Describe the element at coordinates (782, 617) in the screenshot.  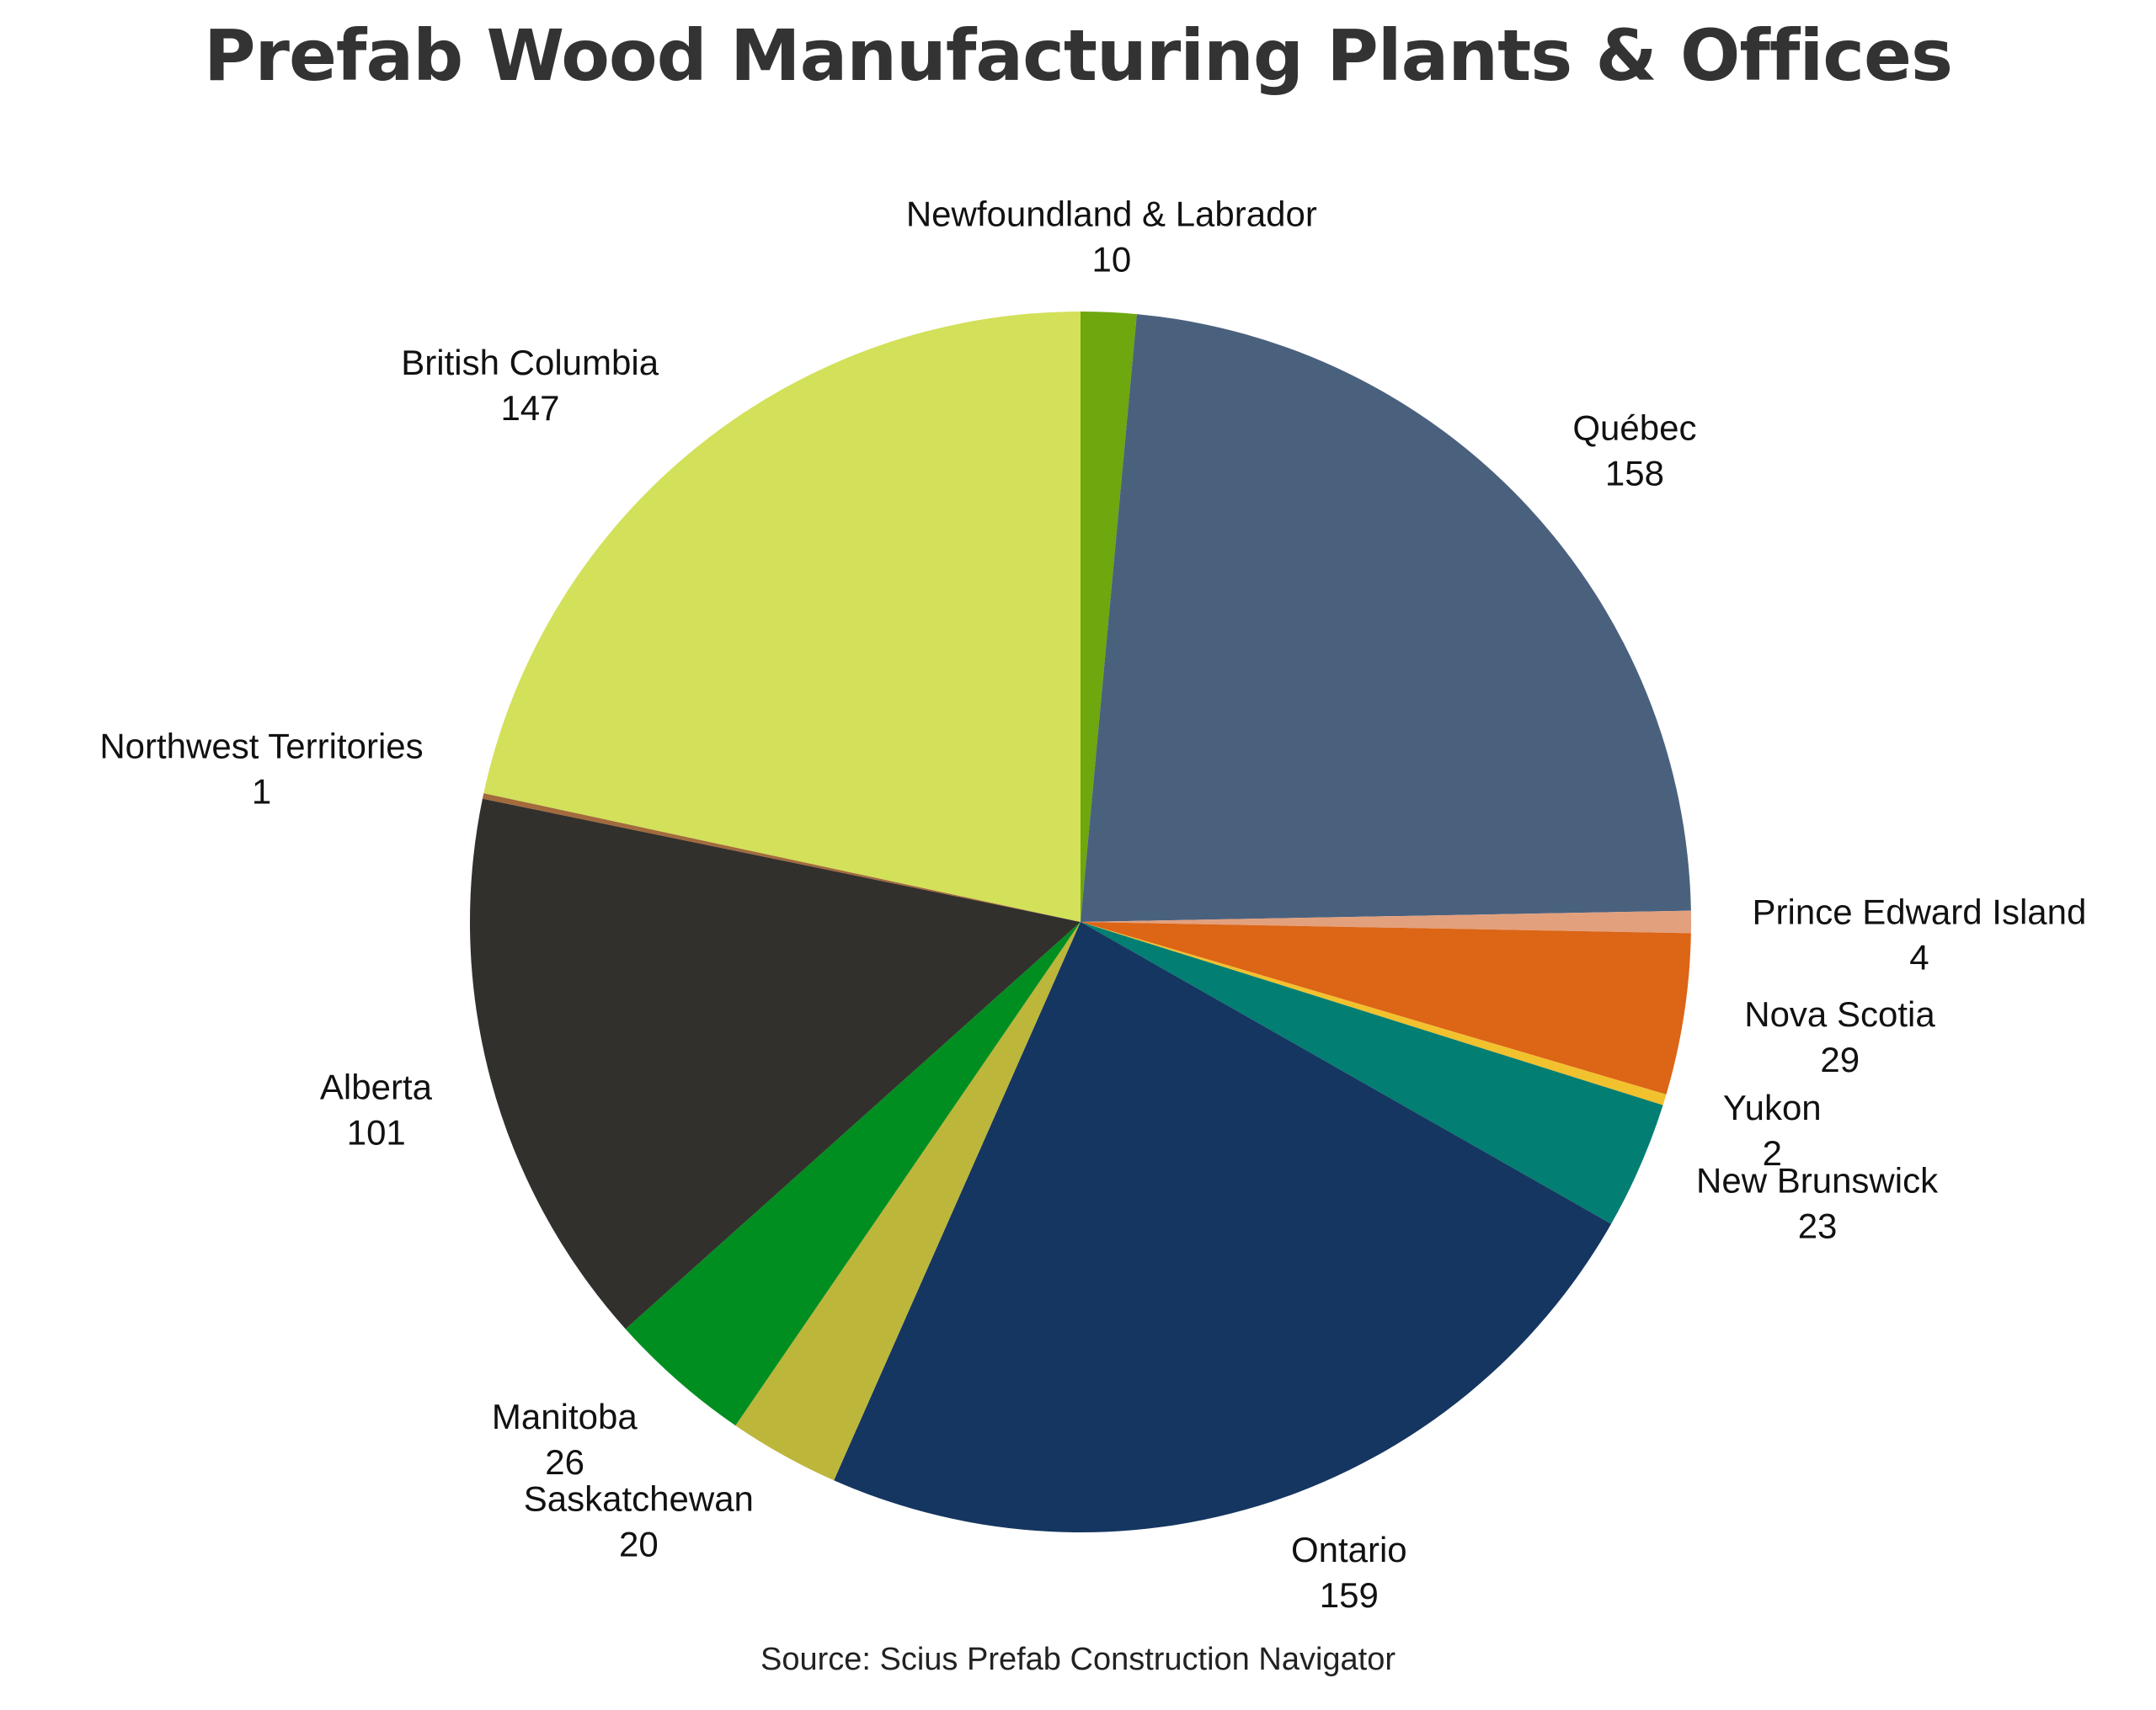
I see `pie-slice-british-columbia` at that location.